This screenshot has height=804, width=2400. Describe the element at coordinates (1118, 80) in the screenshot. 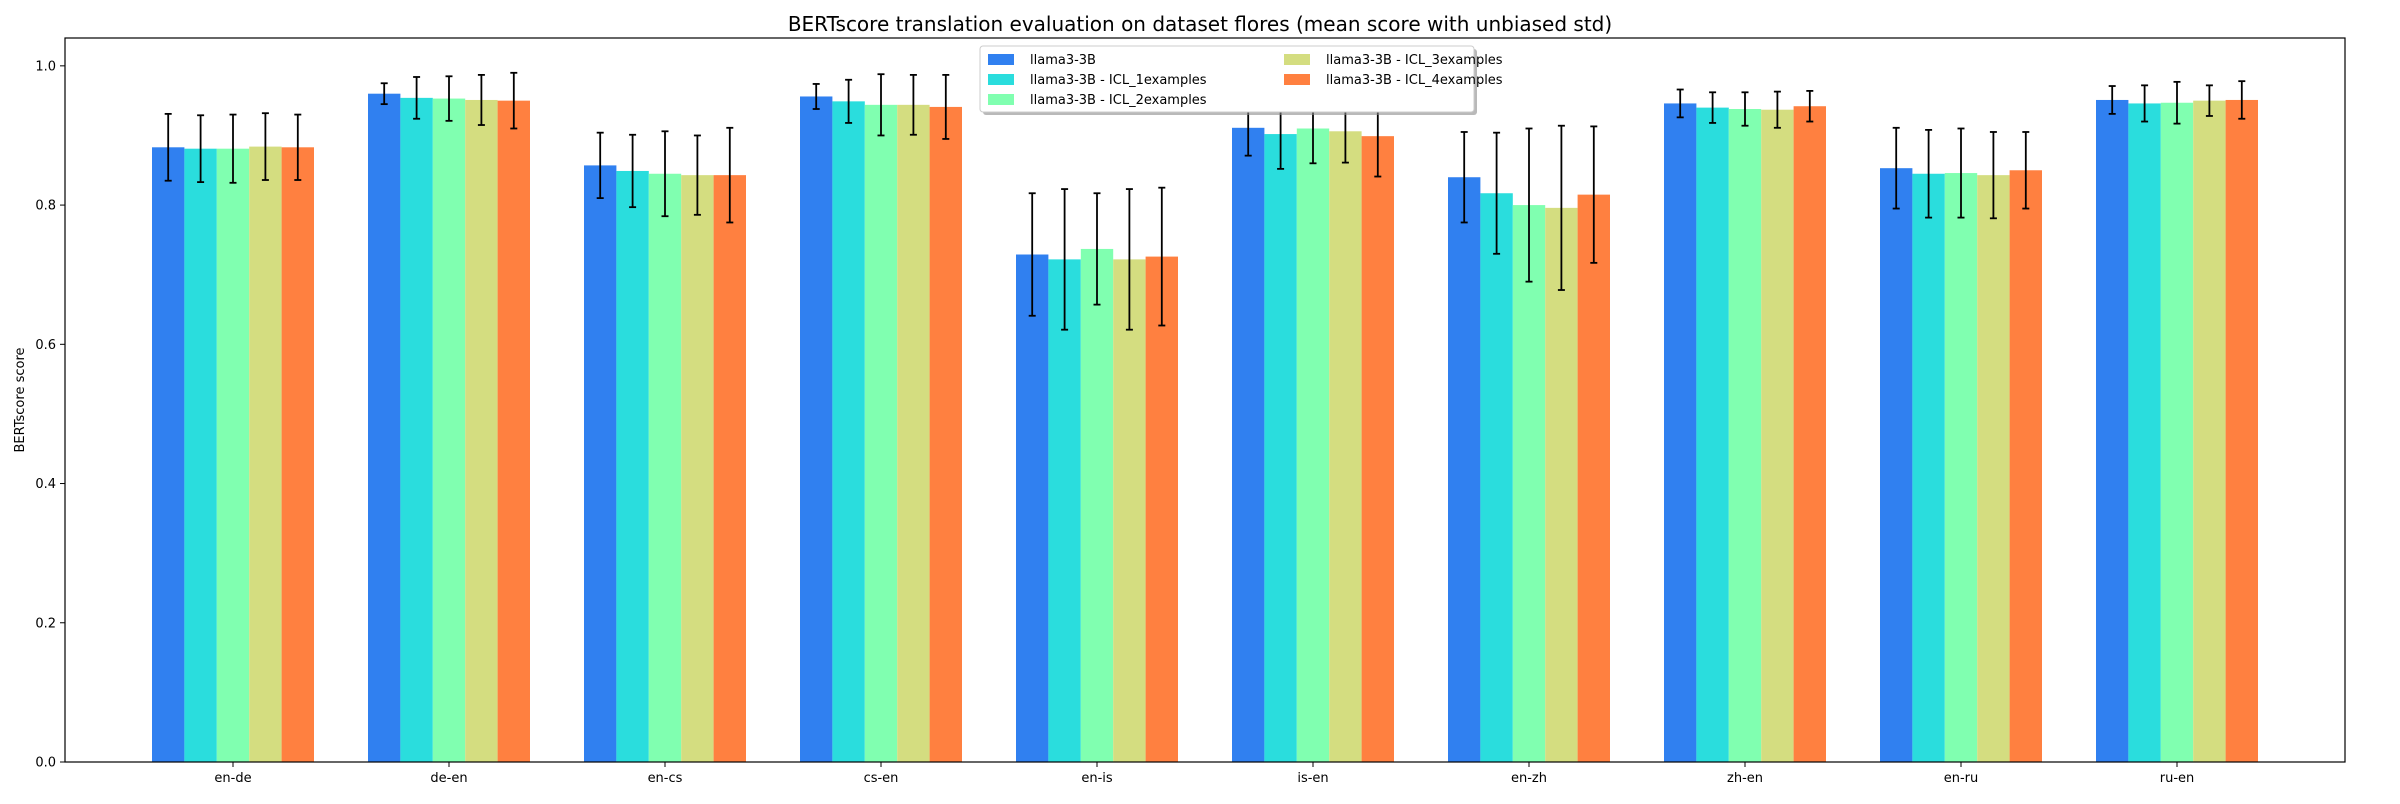

I see `legend-label: llama3-3B - ICL_1examples` at that location.